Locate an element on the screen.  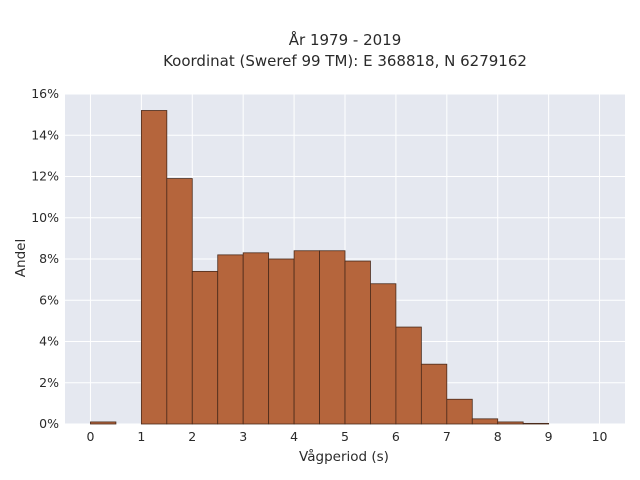
x-tick-label: 3 is located at coordinates (243, 436).